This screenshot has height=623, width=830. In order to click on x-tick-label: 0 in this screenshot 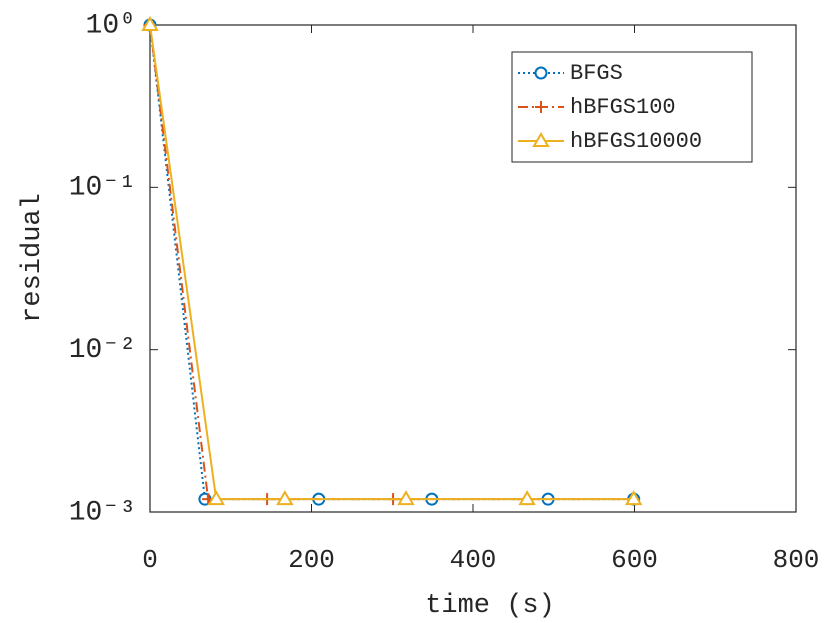, I will do `click(150, 560)`.